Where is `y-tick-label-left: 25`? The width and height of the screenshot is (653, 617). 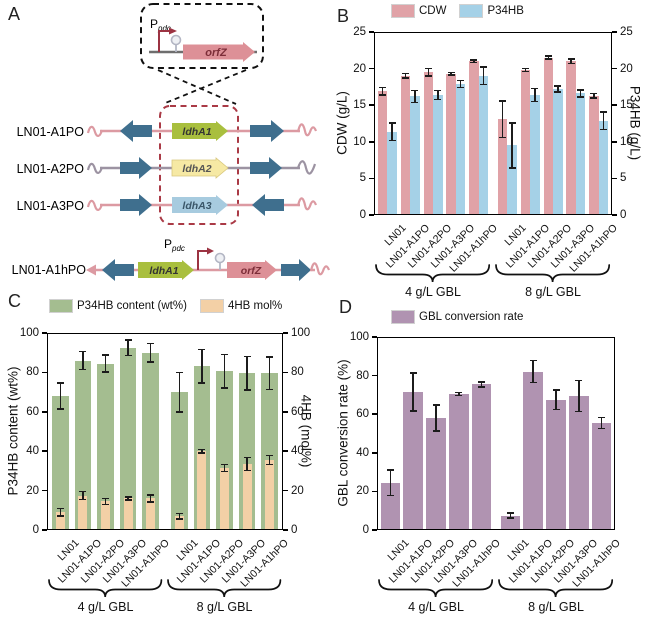 y-tick-label-left: 25 is located at coordinates (359, 32).